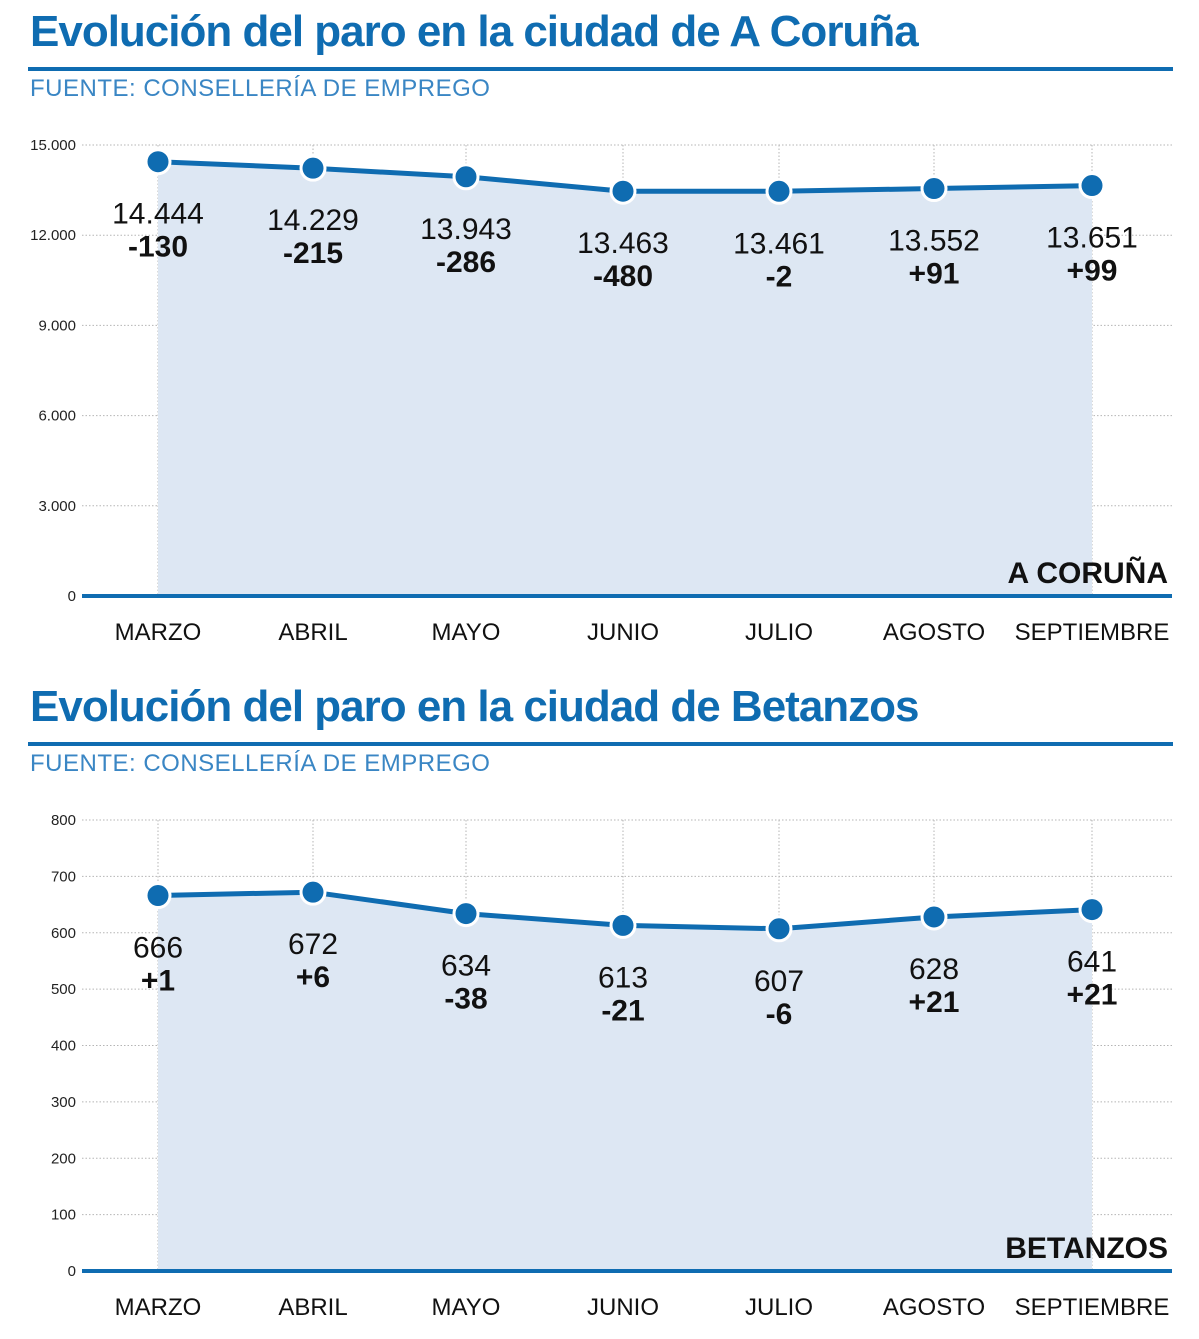 This screenshot has height=1339, width=1199. What do you see at coordinates (313, 220) in the screenshot?
I see `data-value-label: 14.229` at bounding box center [313, 220].